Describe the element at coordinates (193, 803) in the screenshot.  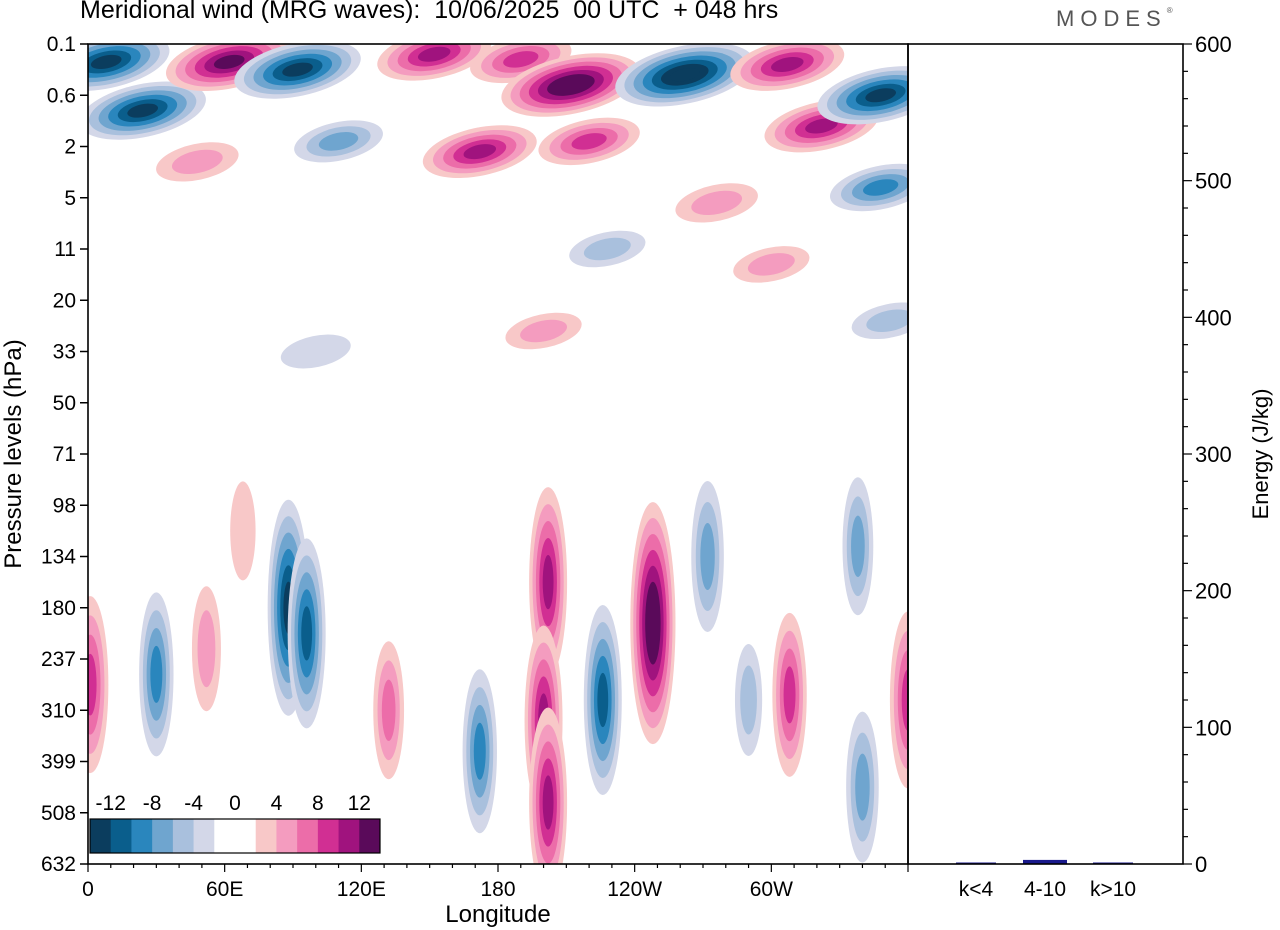
I see `colorbar-label: -4` at that location.